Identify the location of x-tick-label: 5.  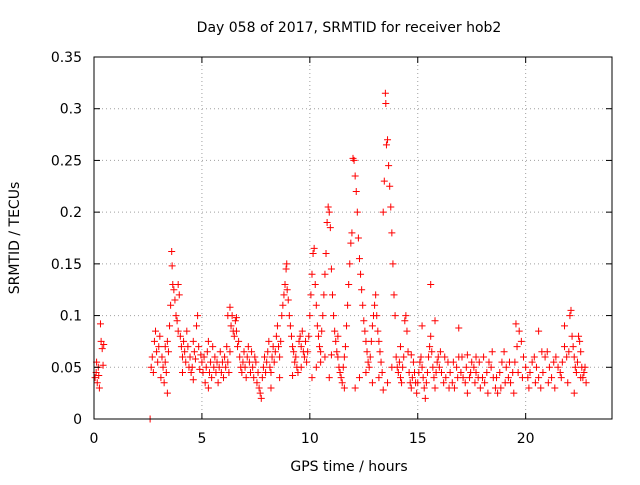
(201, 439).